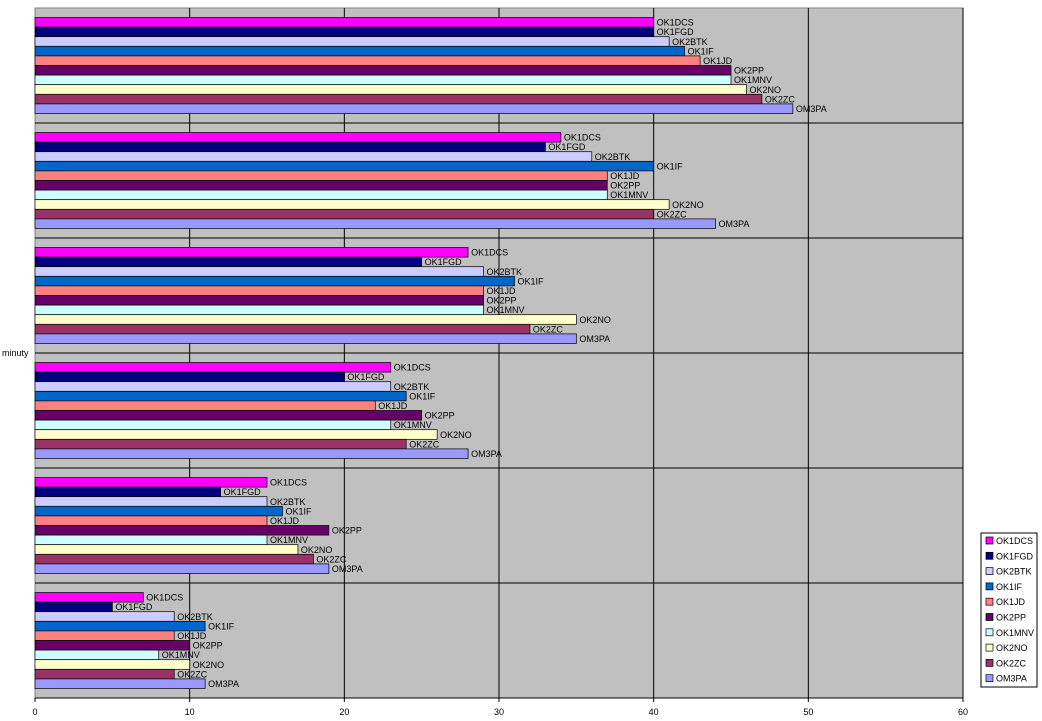 The width and height of the screenshot is (1042, 721). Describe the element at coordinates (1014, 541) in the screenshot. I see `legend-label-ok1dcs: OK1DCS` at that location.